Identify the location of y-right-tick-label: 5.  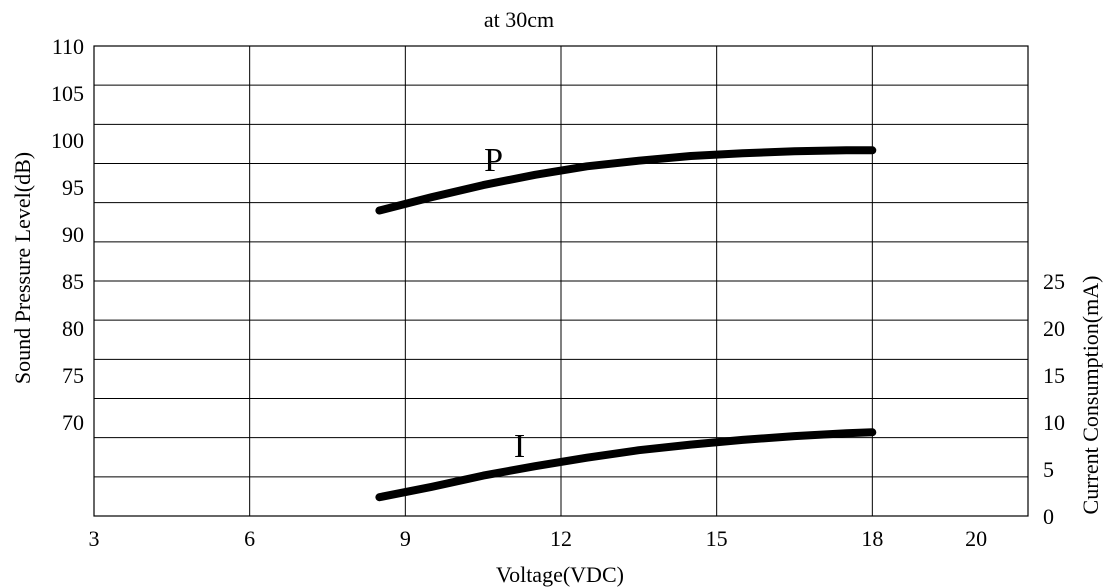
(1048, 469).